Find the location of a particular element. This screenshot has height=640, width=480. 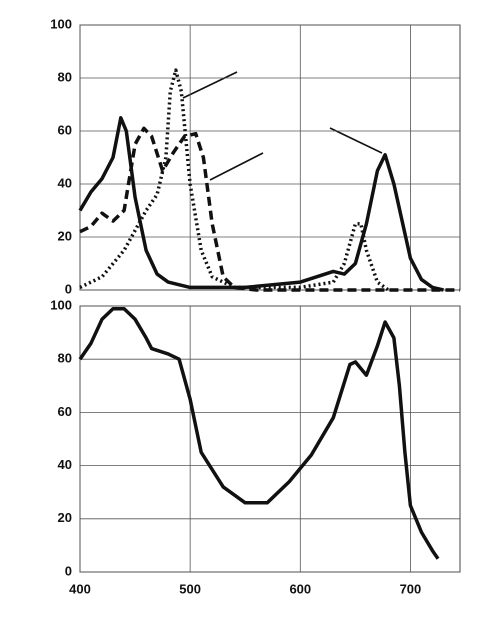

x-tick-label: 600 is located at coordinates (300, 588).